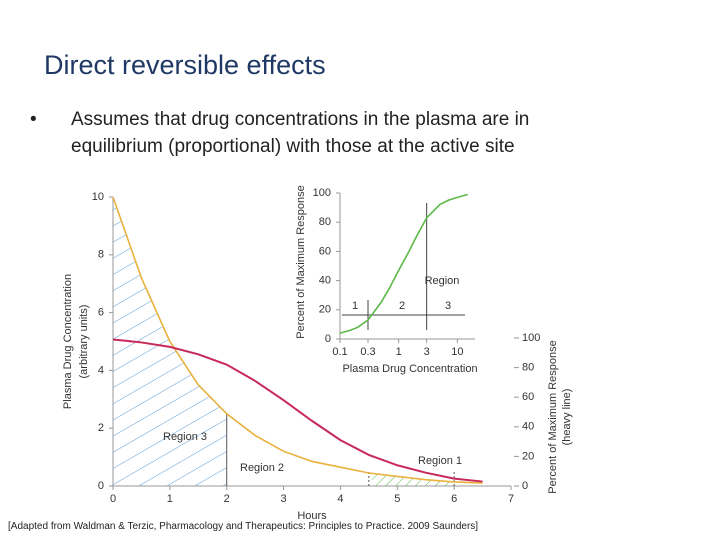 The image size is (720, 540). I want to click on y2-axis-label: Percent of Maximum Response, so click(553, 416).